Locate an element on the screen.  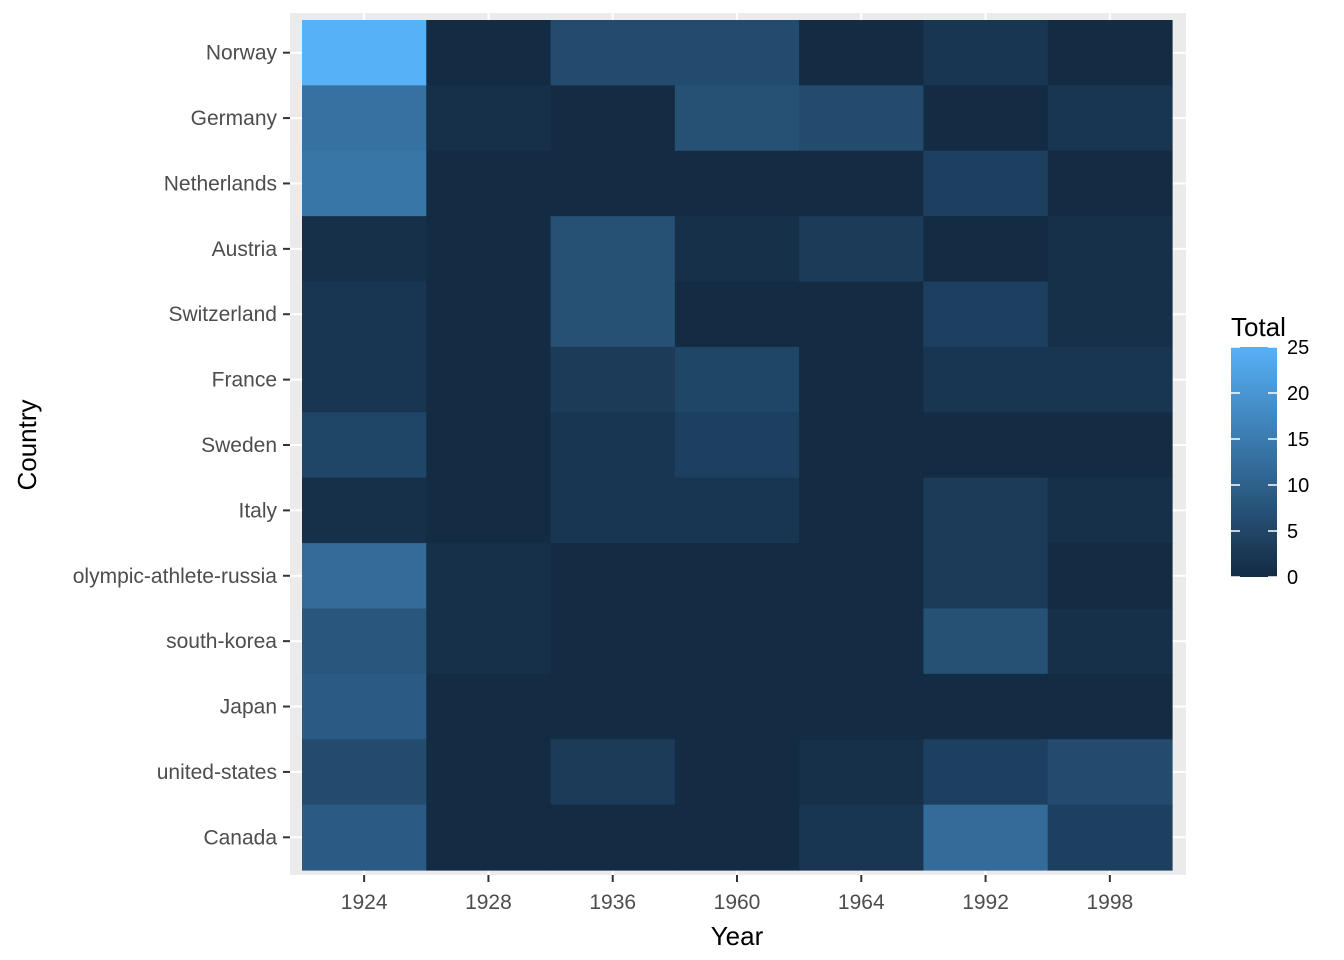
legend-tick-label: 20 is located at coordinates (1298, 394).